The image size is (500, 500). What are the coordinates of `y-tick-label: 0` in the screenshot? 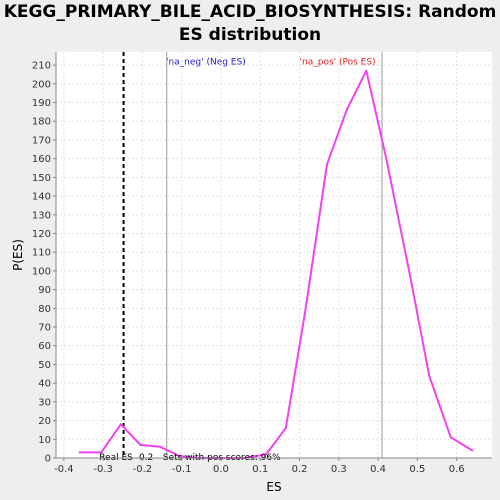 It's located at (48, 459).